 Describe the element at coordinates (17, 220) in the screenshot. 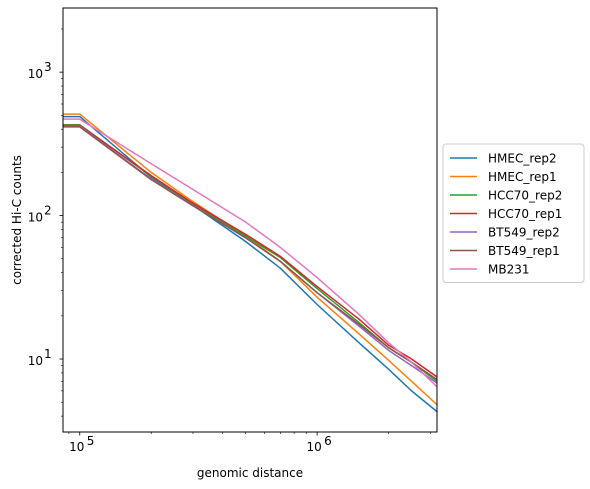

I see `y-axis-label: corrected Hi-C counts` at that location.